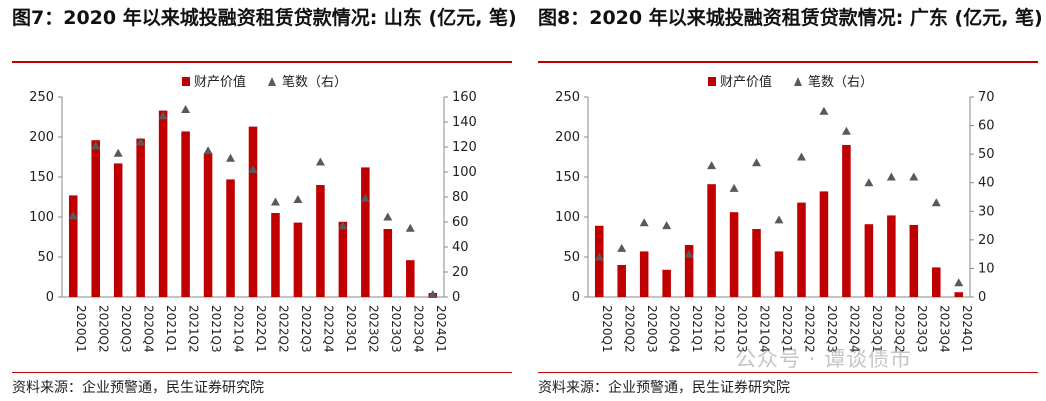  What do you see at coordinates (576, 297) in the screenshot?
I see `y-tick-label: 0` at bounding box center [576, 297].